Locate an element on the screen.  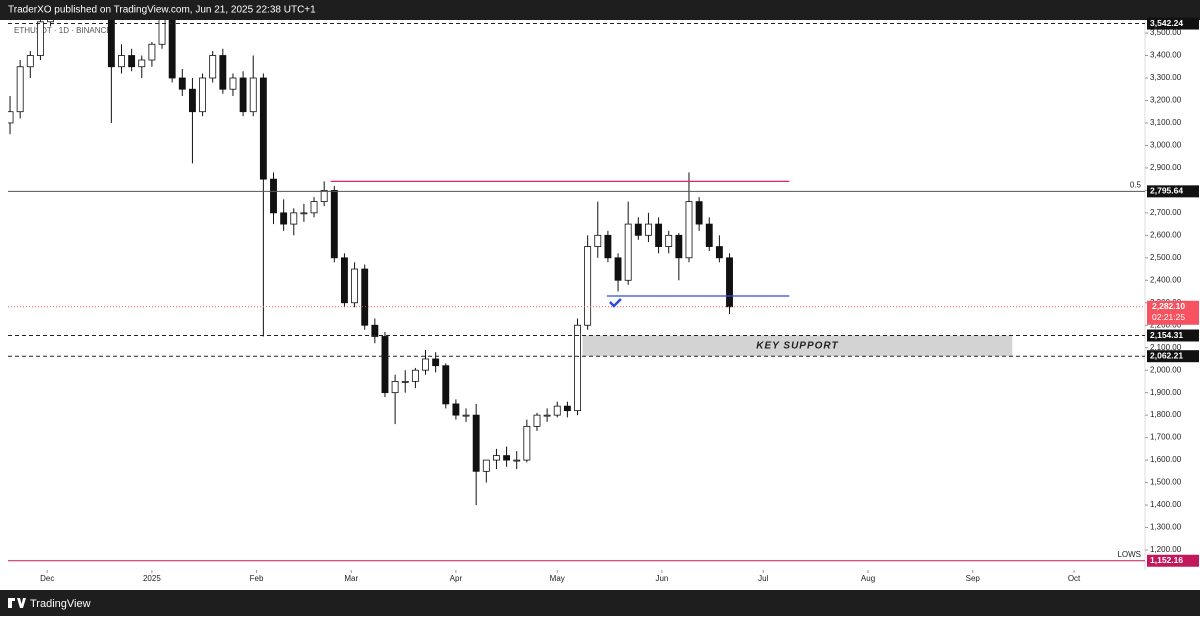
y-tick-label: 3,200.00 is located at coordinates (1166, 100).